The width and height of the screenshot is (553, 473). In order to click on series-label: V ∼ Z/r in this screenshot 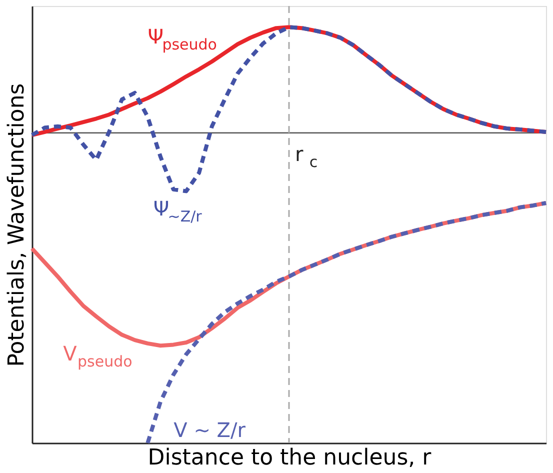, I will do `click(210, 430)`.